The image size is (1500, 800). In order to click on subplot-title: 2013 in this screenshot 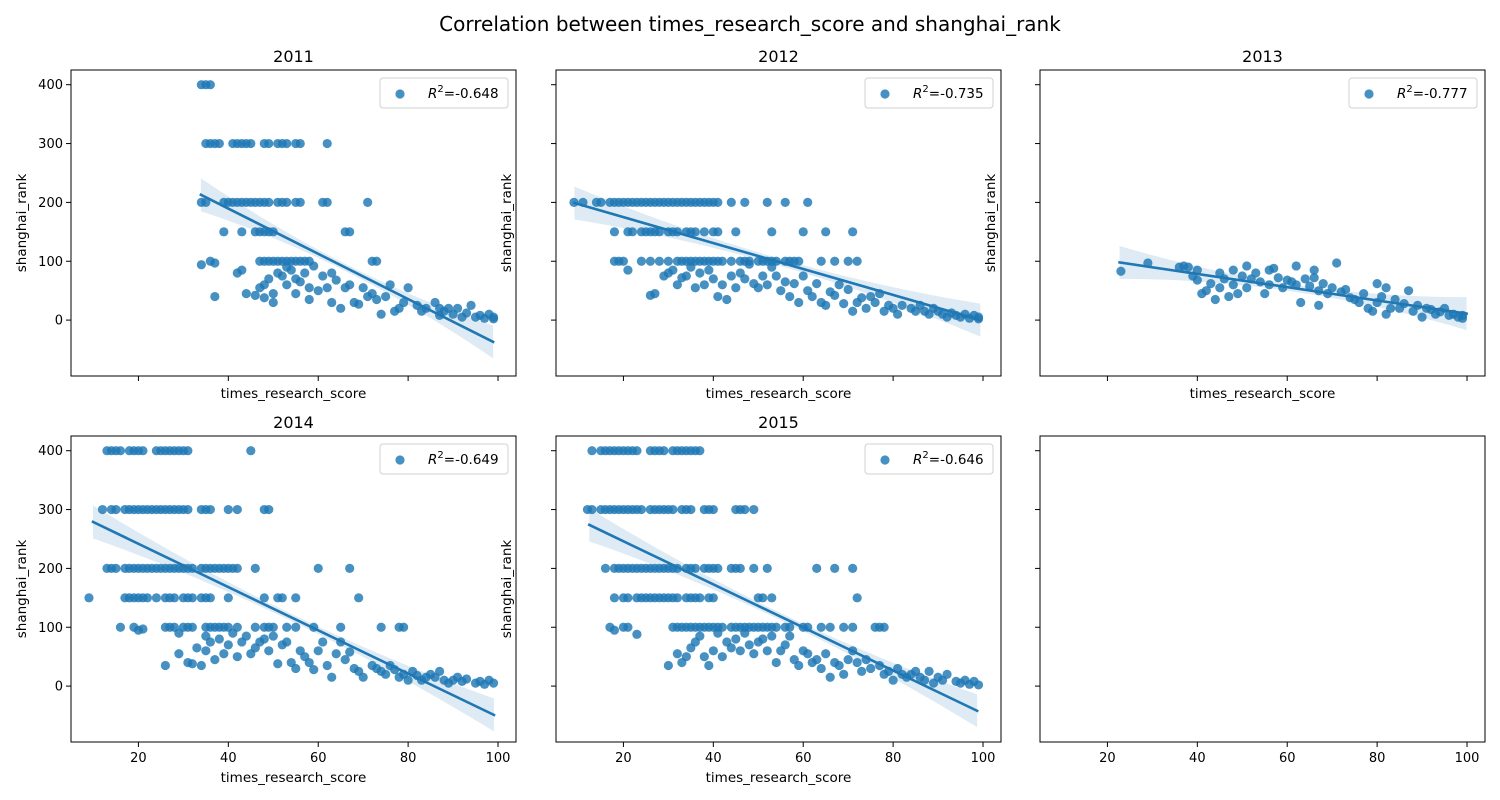, I will do `click(1262, 56)`.